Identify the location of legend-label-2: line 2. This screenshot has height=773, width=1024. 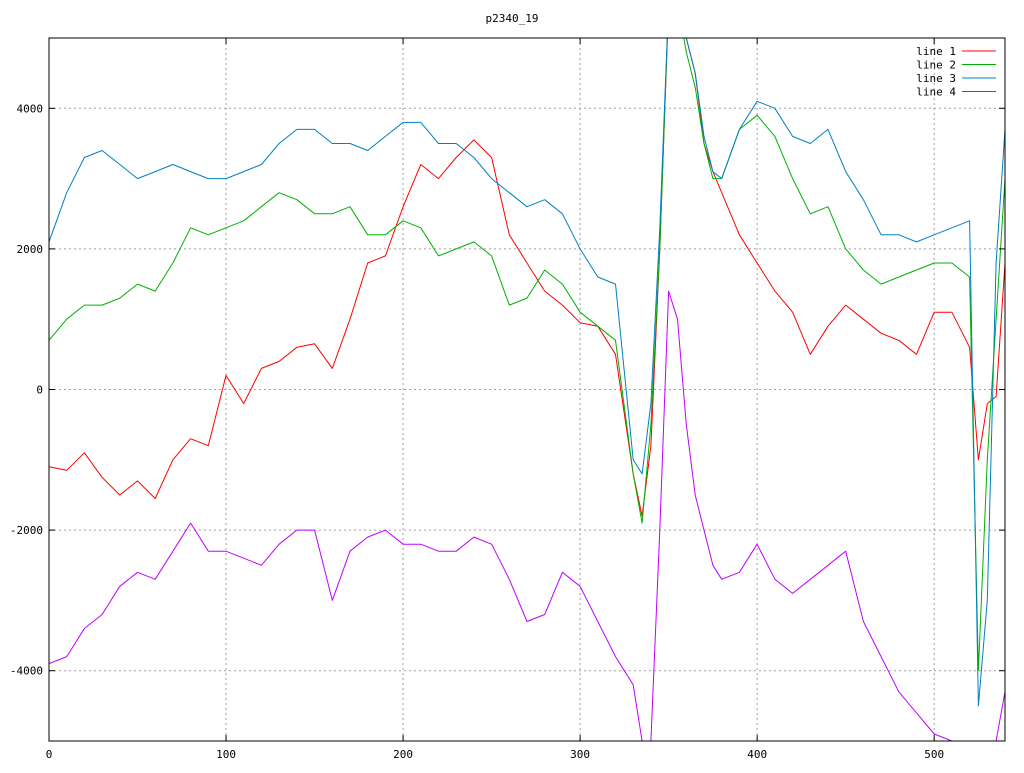
(936, 65).